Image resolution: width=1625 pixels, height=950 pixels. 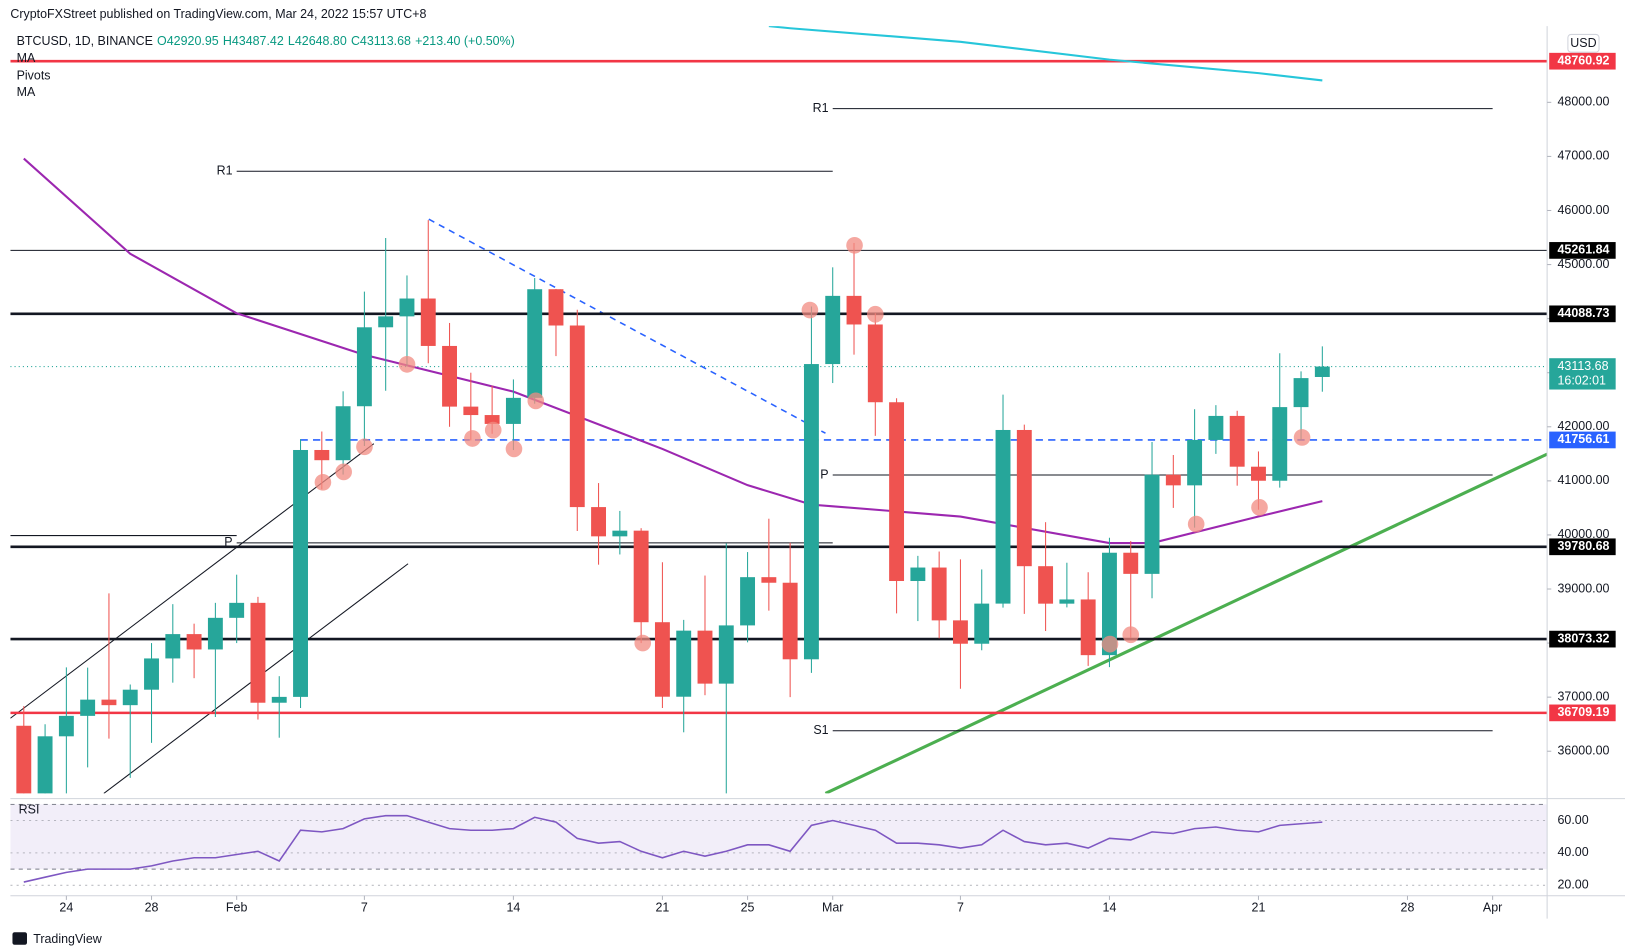 I want to click on y-tick-label: 36000.00, so click(x=1584, y=751).